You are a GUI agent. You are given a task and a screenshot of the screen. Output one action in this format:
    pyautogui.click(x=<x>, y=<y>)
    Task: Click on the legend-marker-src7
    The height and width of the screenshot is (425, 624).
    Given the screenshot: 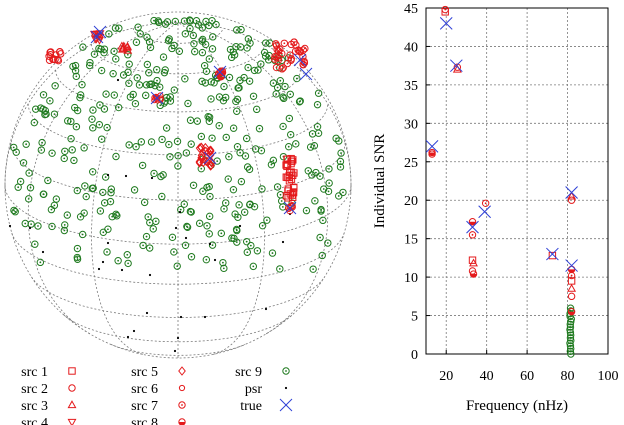 What is the action you would take?
    pyautogui.click(x=182, y=405)
    